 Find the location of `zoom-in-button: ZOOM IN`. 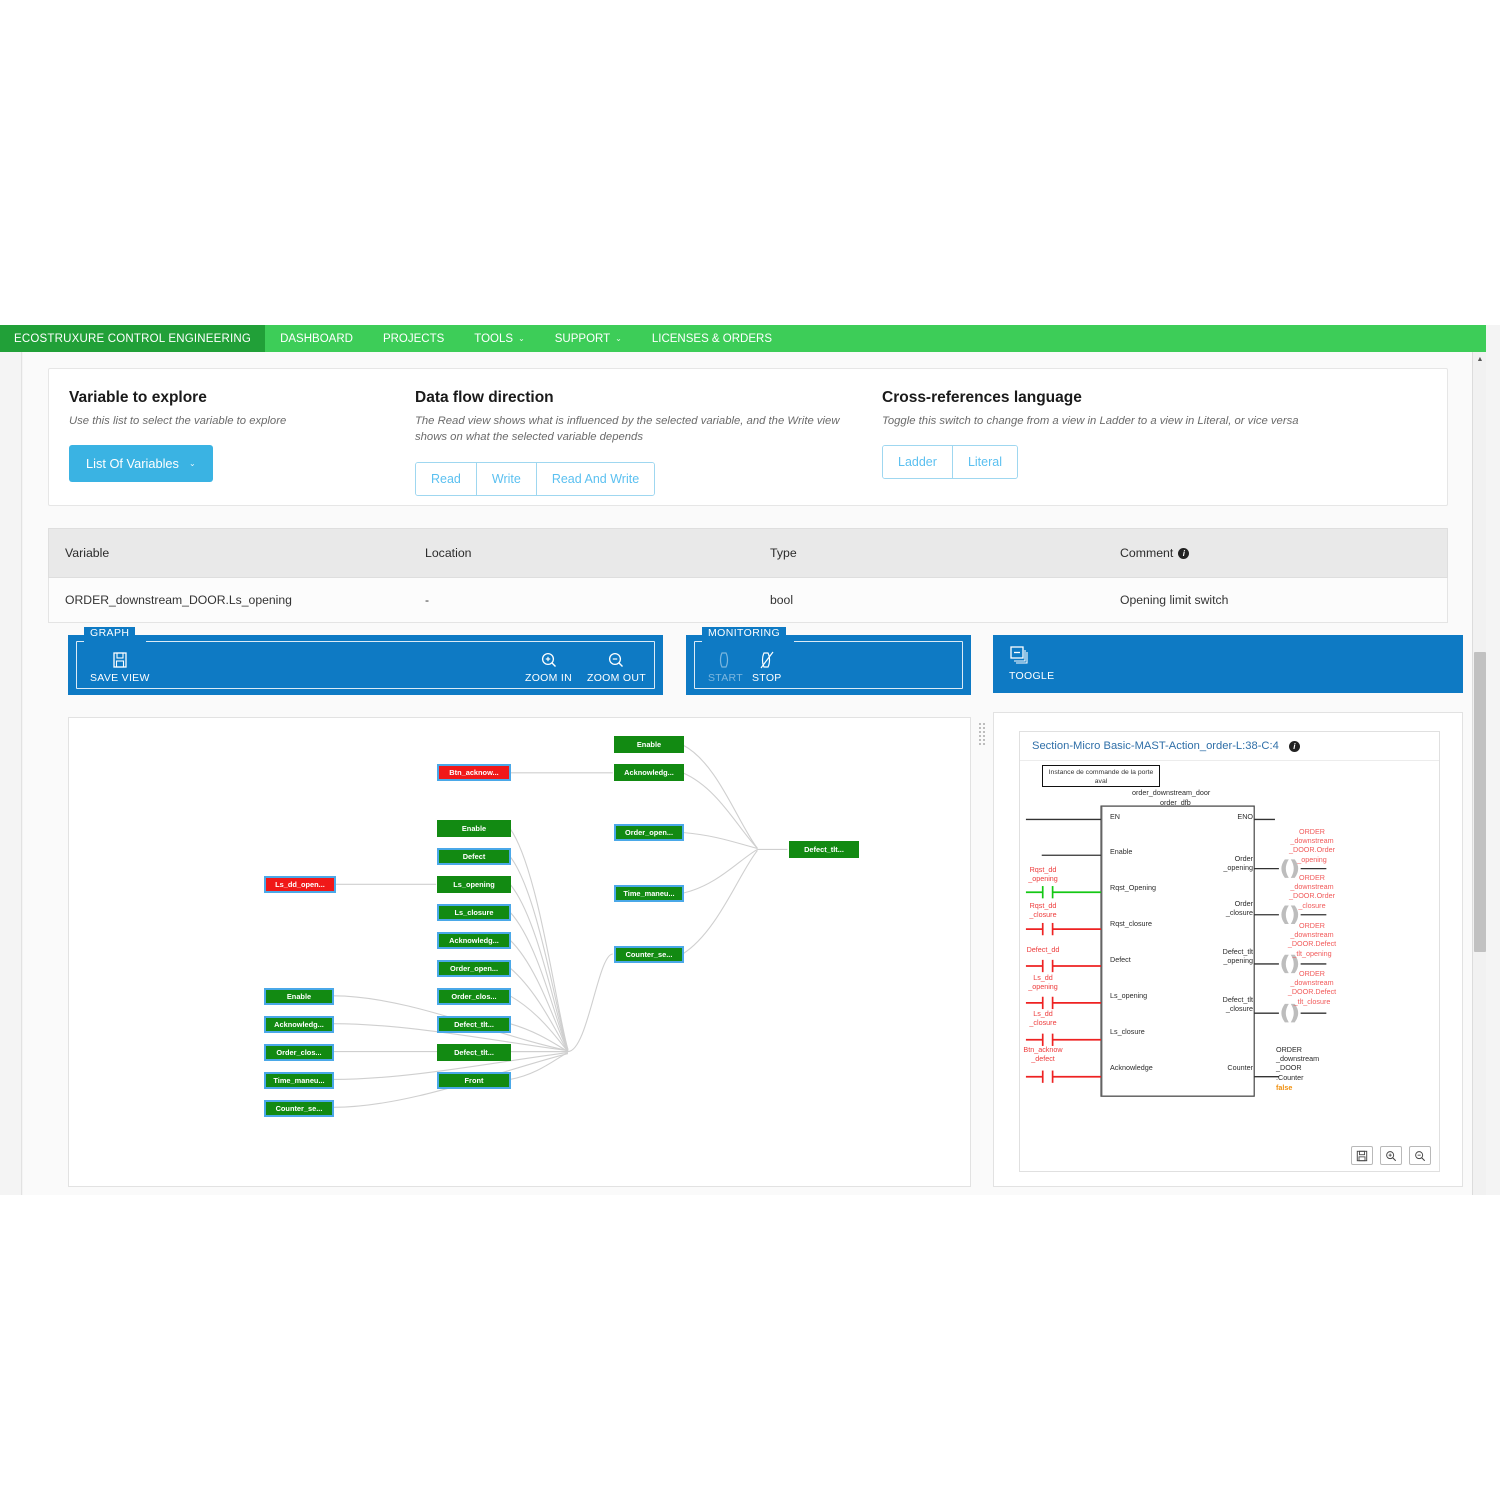

zoom-in-button: ZOOM IN is located at coordinates (548, 667).